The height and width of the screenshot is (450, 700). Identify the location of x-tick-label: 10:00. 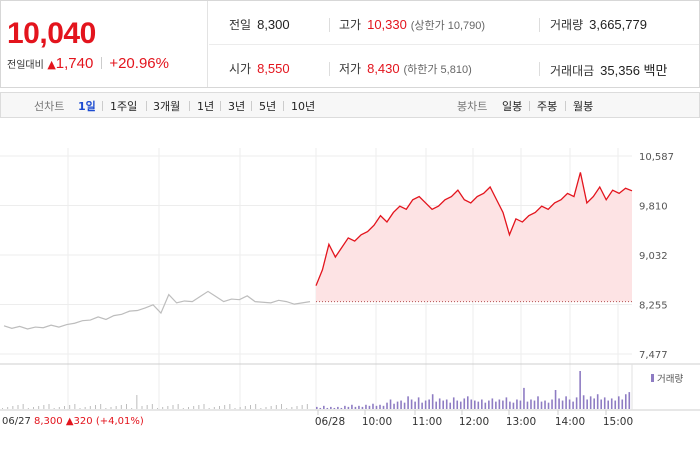
(377, 422).